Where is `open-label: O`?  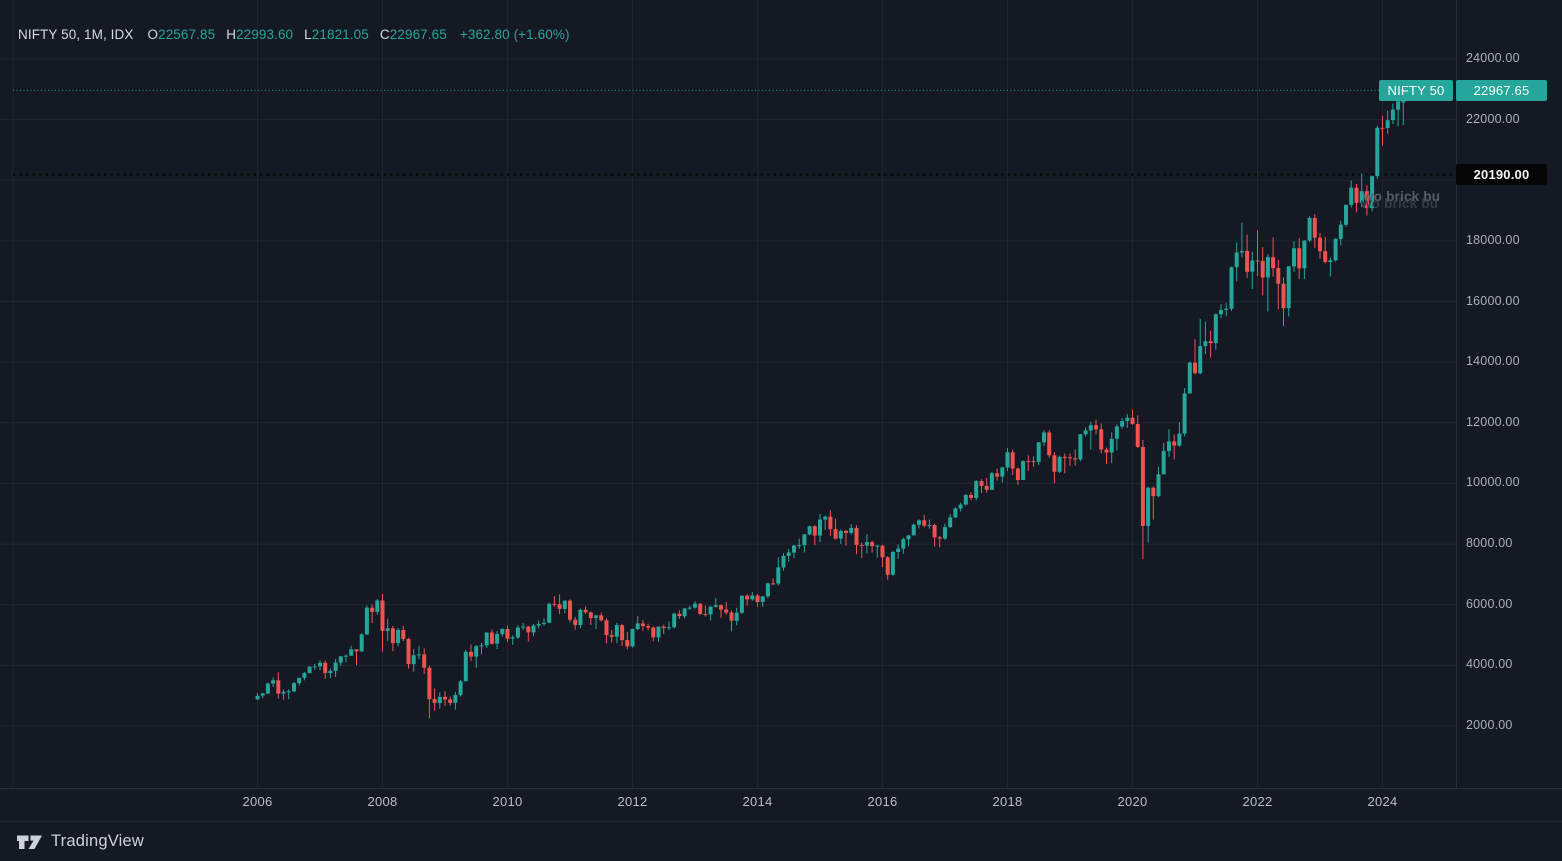 open-label: O is located at coordinates (153, 34).